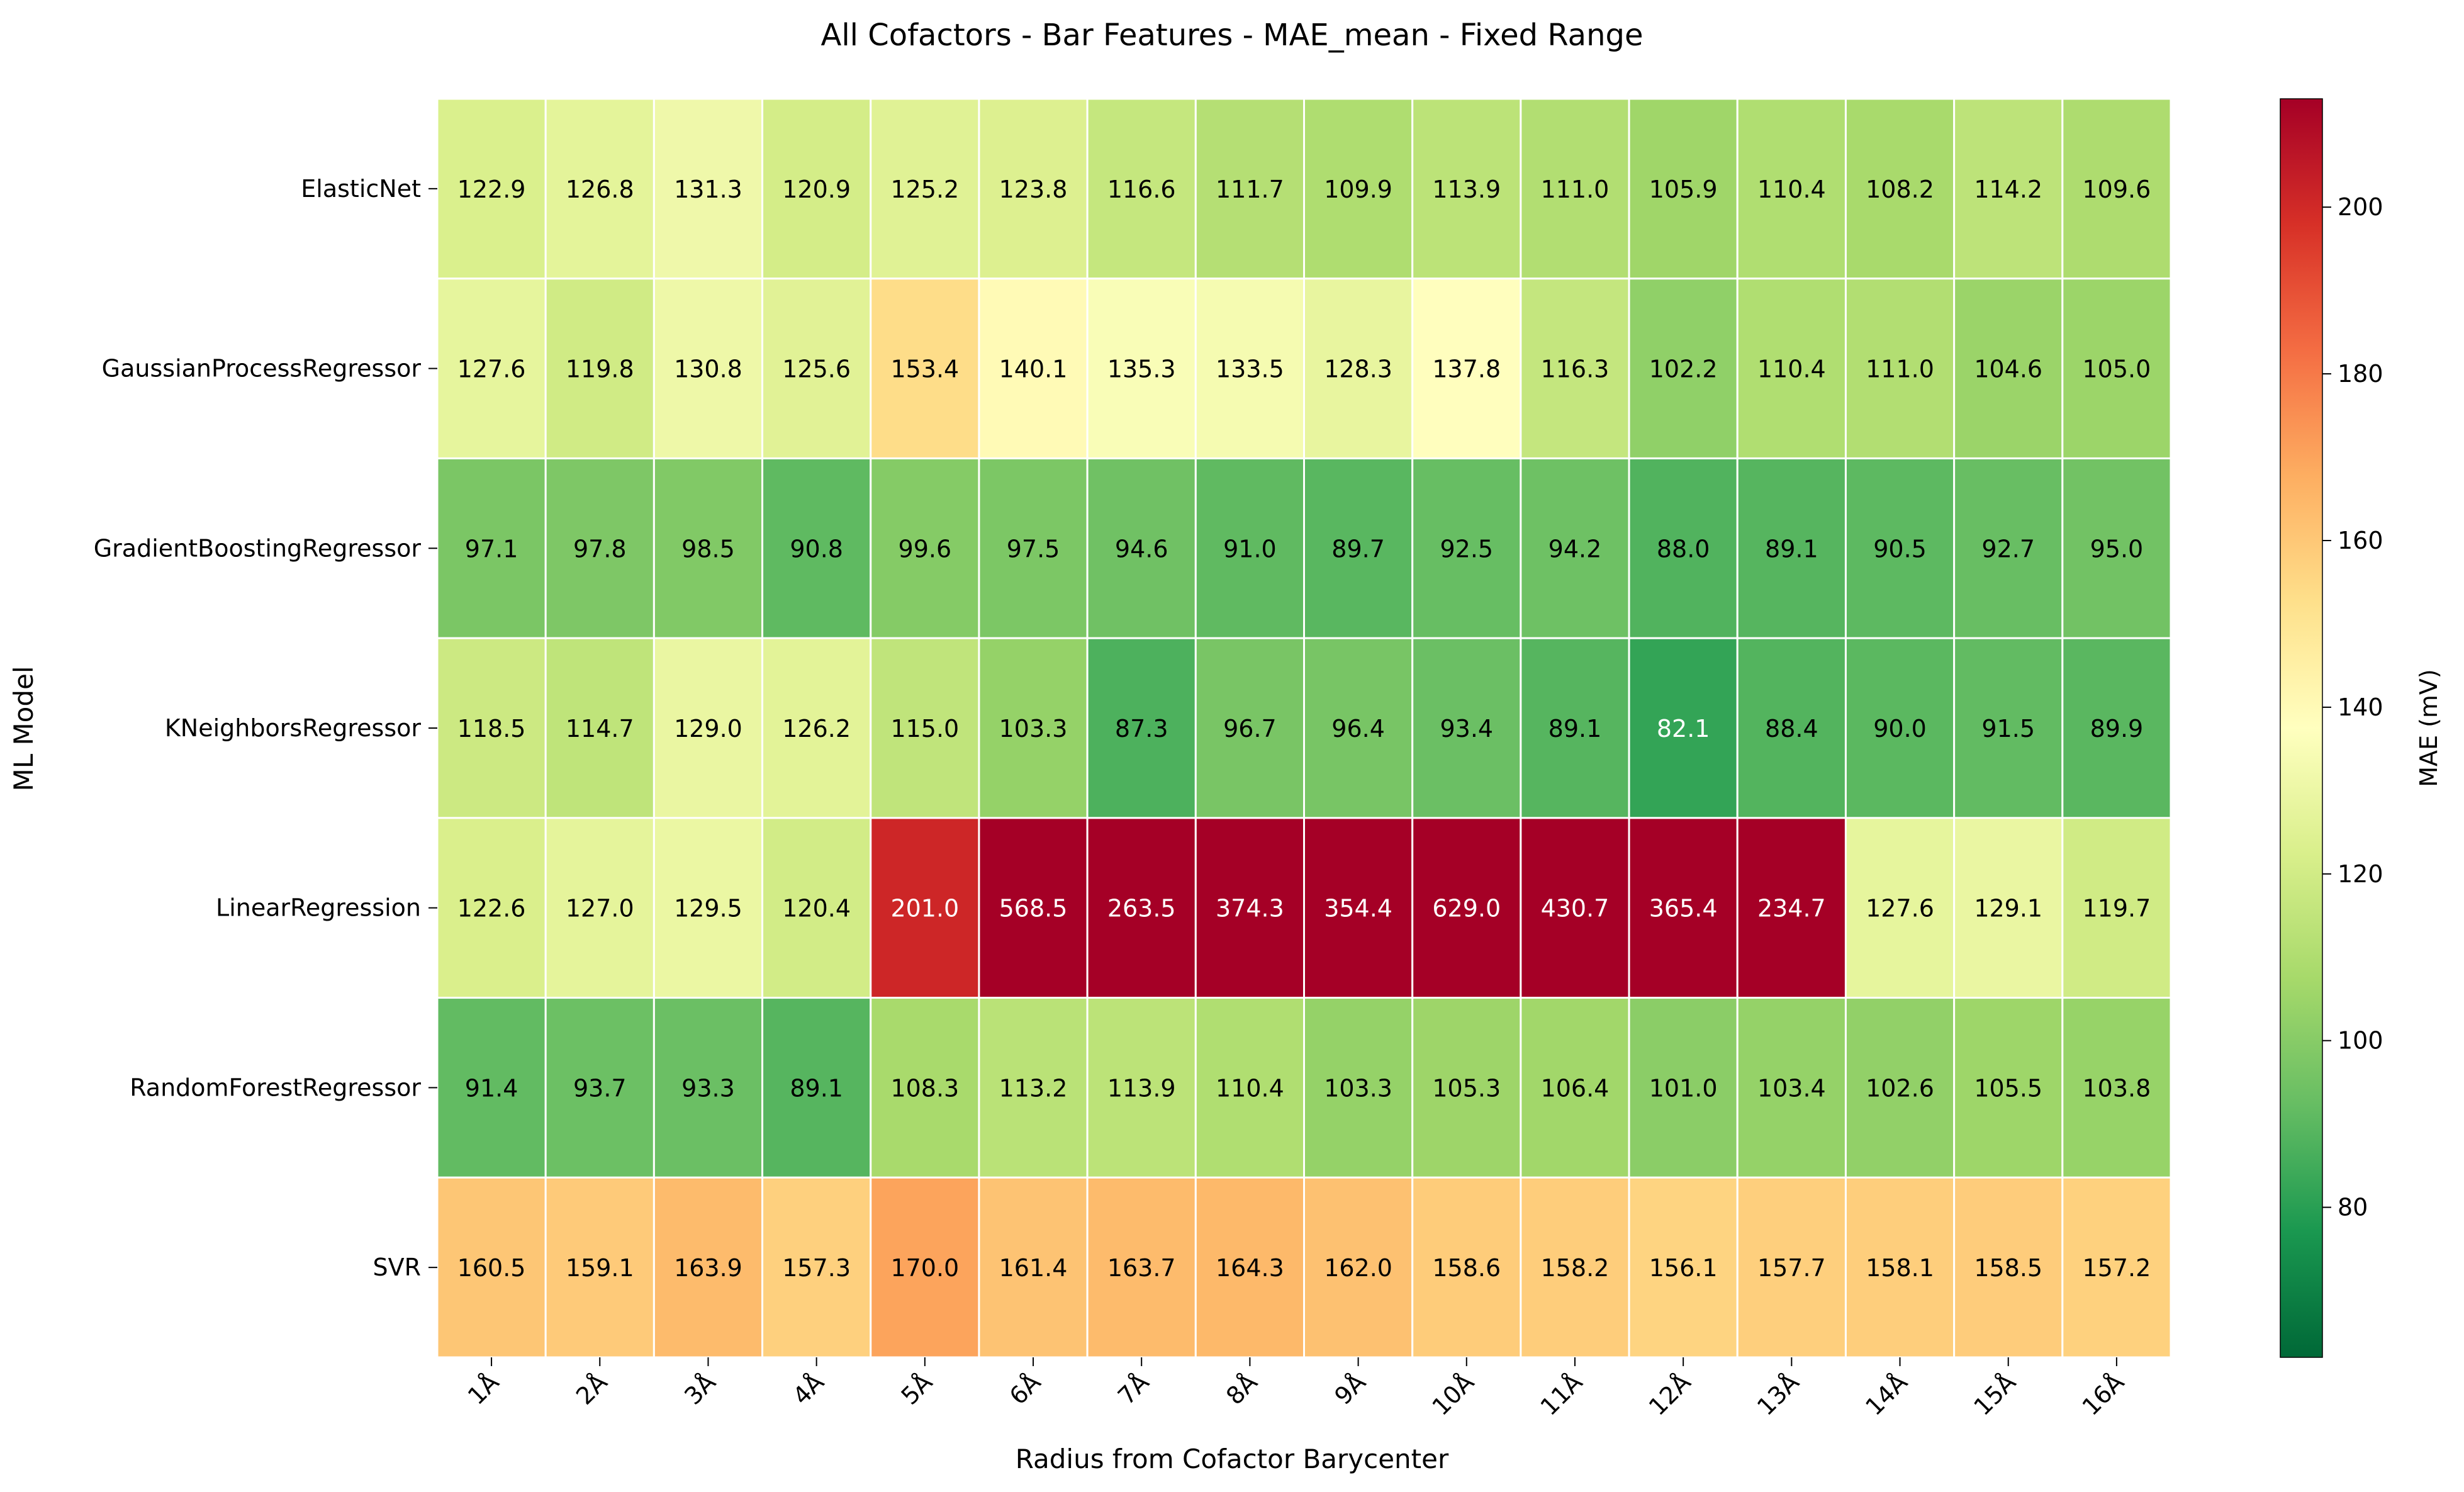 The width and height of the screenshot is (2464, 1492). I want to click on cell-value-label: 94.6, so click(1141, 549).